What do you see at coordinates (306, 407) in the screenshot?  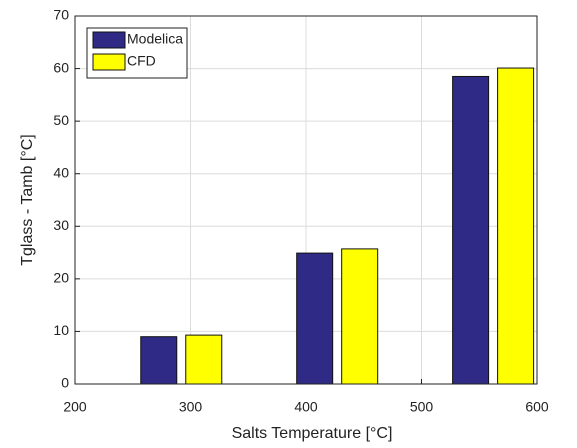 I see `x-tick-label: 400` at bounding box center [306, 407].